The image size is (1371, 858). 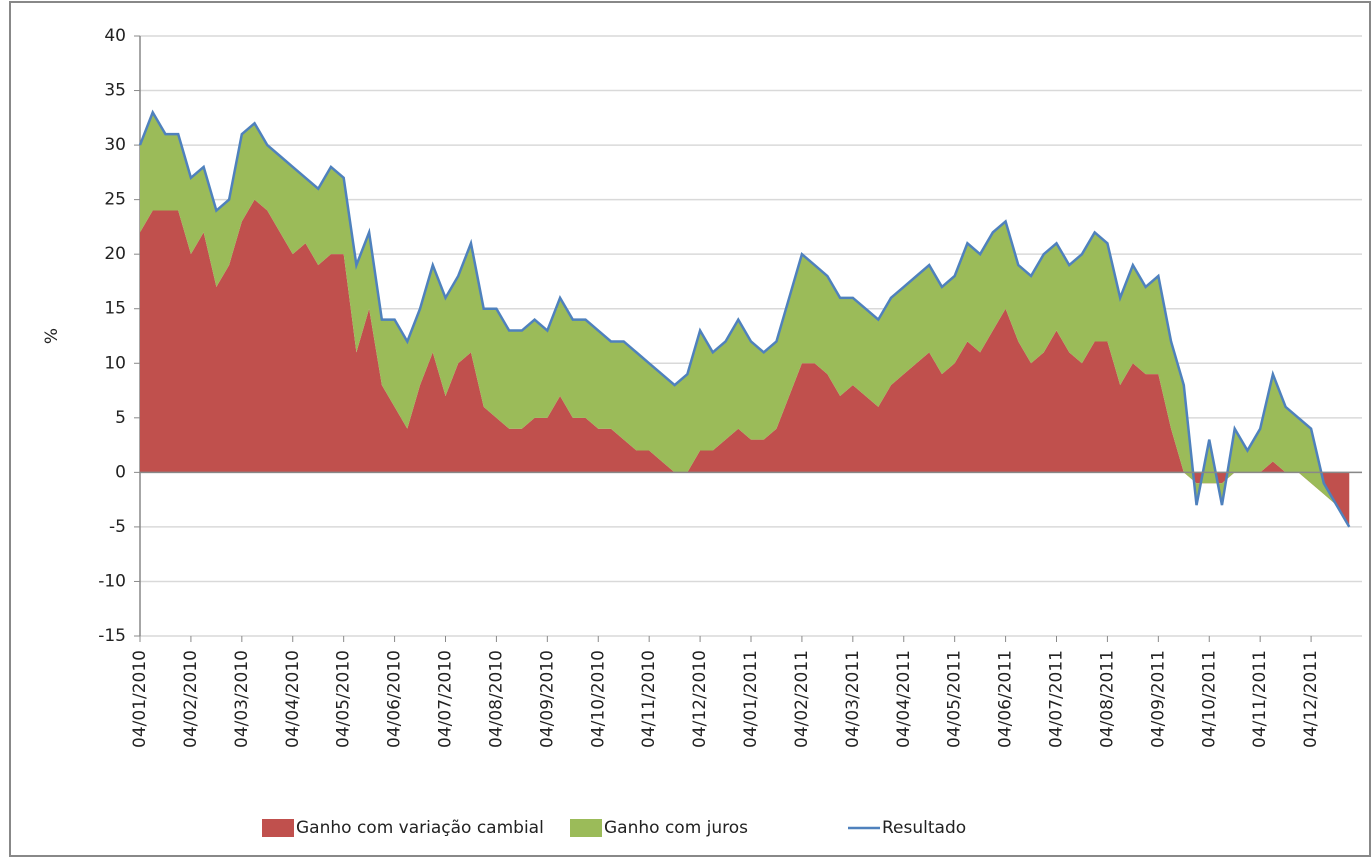 I want to click on y-tick-label: 30, so click(x=115, y=145).